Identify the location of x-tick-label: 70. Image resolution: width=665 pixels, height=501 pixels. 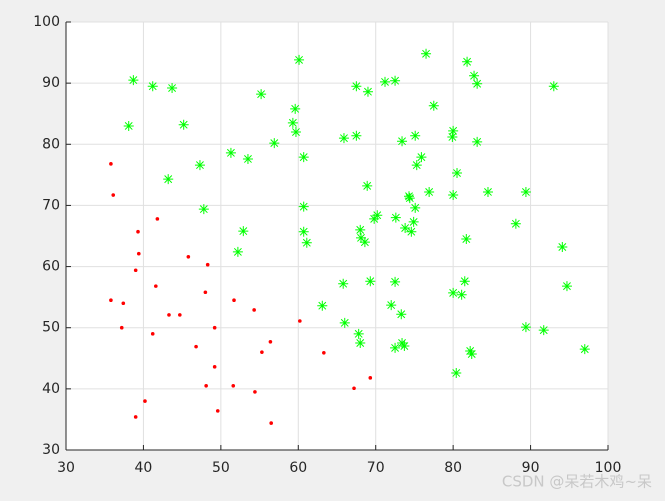
(376, 468).